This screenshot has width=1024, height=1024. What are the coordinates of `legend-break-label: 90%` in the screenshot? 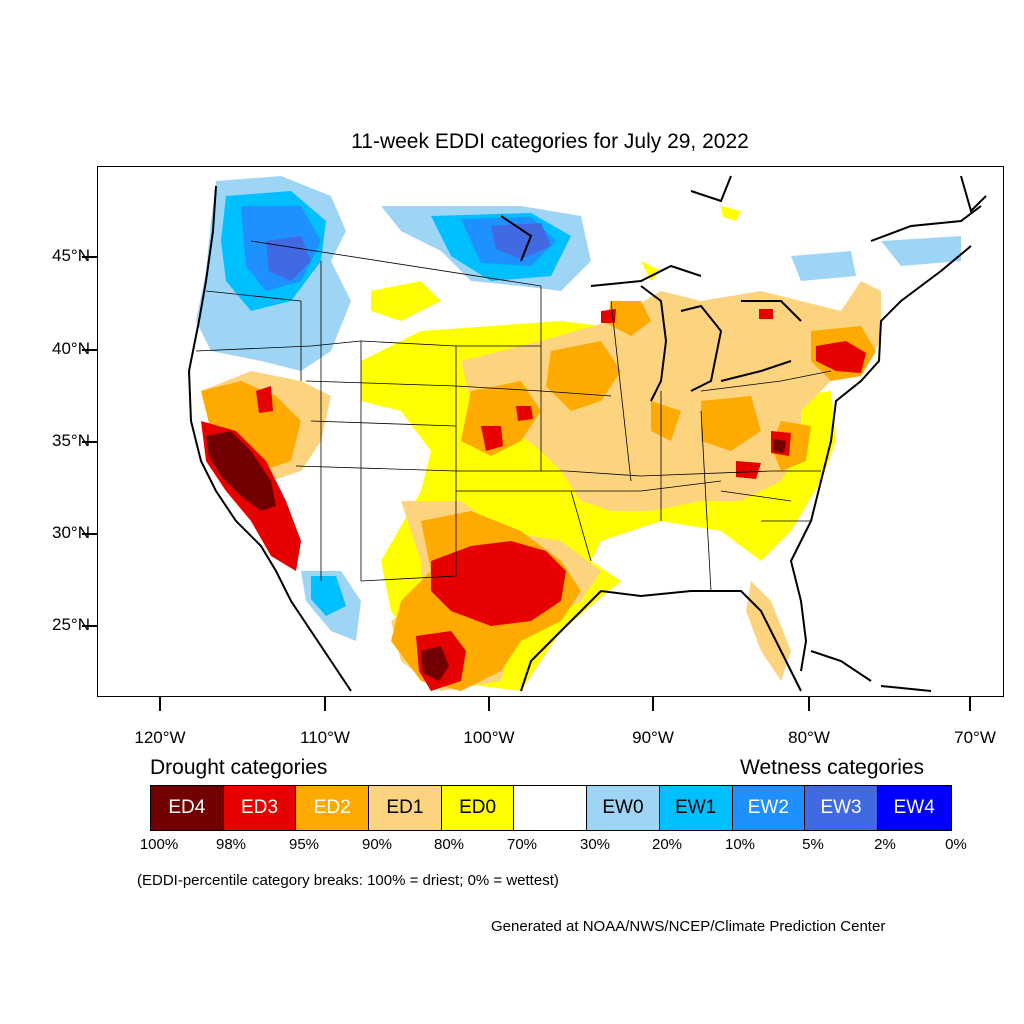 It's located at (377, 844).